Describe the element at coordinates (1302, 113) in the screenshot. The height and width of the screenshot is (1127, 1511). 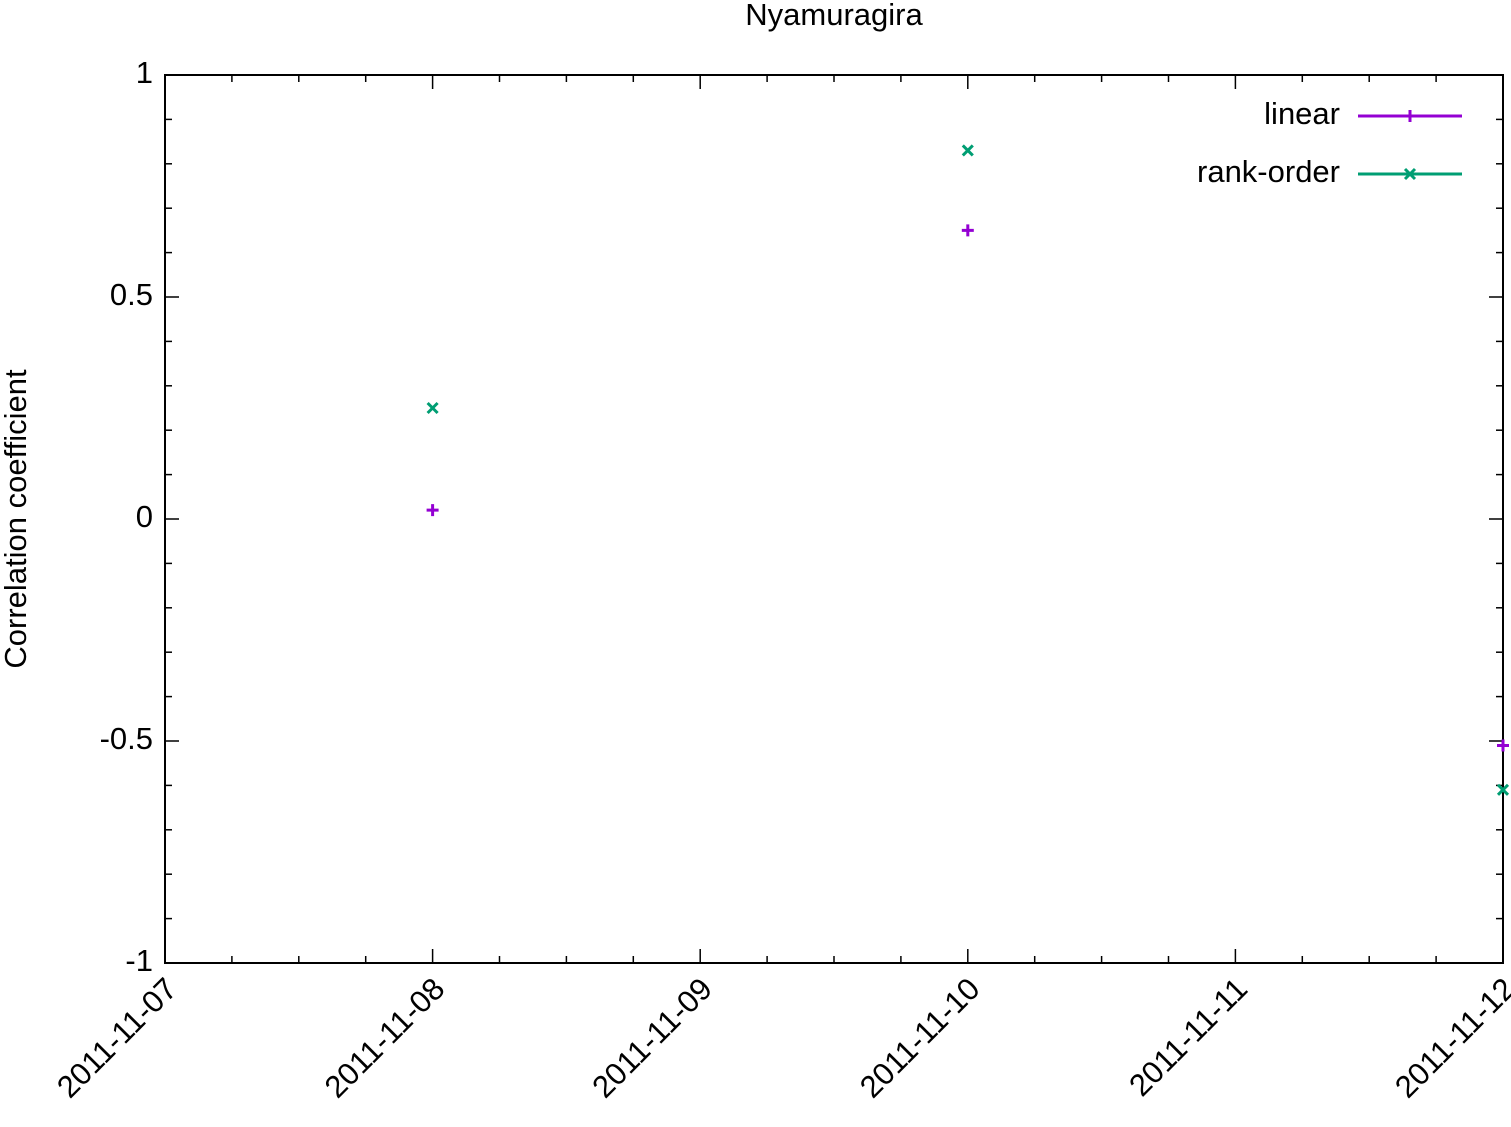
I see `legend-label: linear` at that location.